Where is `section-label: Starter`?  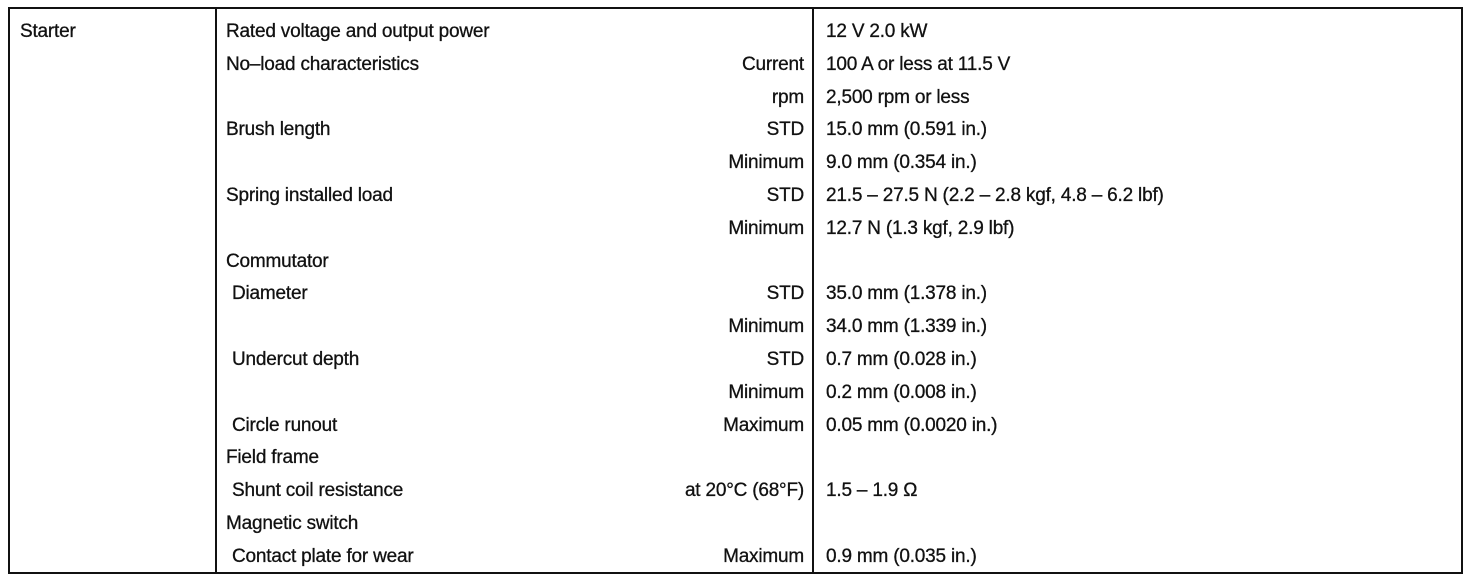 section-label: Starter is located at coordinates (48, 31).